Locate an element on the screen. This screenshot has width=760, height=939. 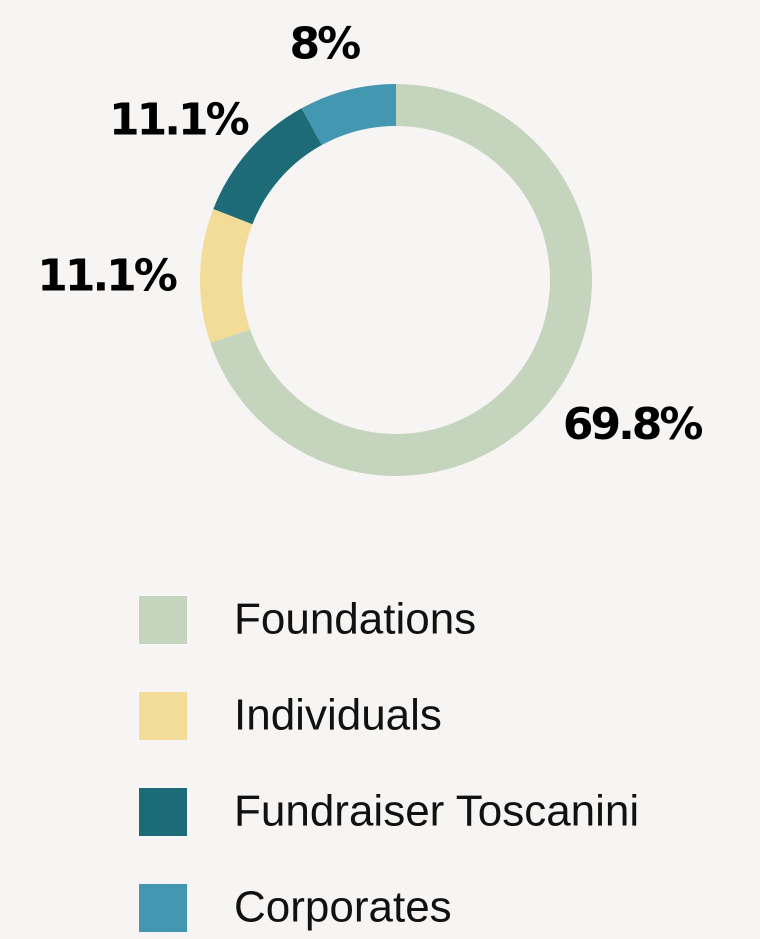
data-label: 69.8% is located at coordinates (633, 424).